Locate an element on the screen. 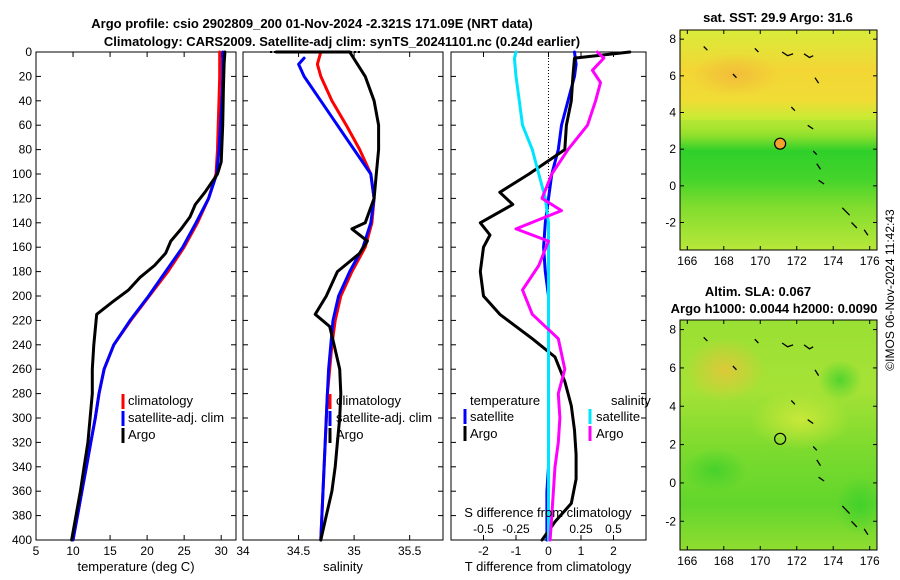 The height and width of the screenshot is (580, 900). salinity-series is located at coordinates (327, 296).